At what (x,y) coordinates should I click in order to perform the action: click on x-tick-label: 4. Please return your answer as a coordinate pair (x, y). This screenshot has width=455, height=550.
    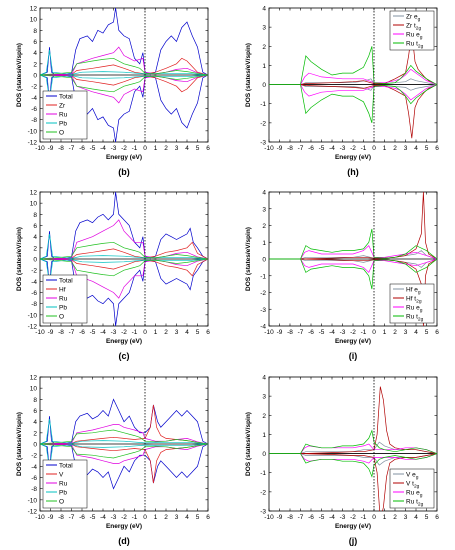
    Looking at the image, I should click on (416, 517).